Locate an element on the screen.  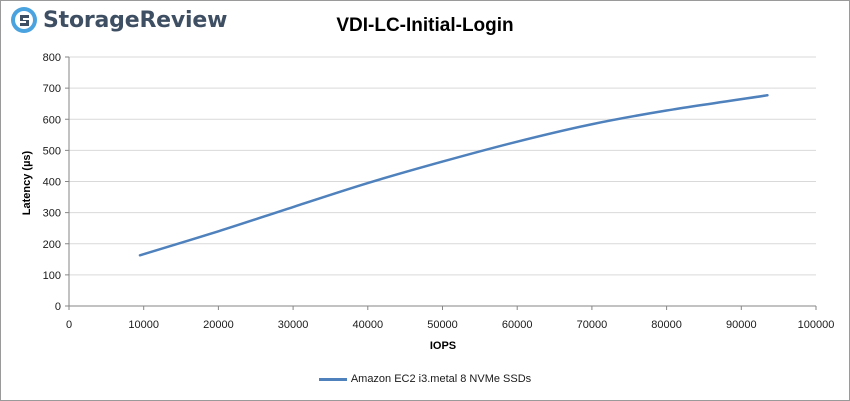
legend-swatch is located at coordinates (333, 379).